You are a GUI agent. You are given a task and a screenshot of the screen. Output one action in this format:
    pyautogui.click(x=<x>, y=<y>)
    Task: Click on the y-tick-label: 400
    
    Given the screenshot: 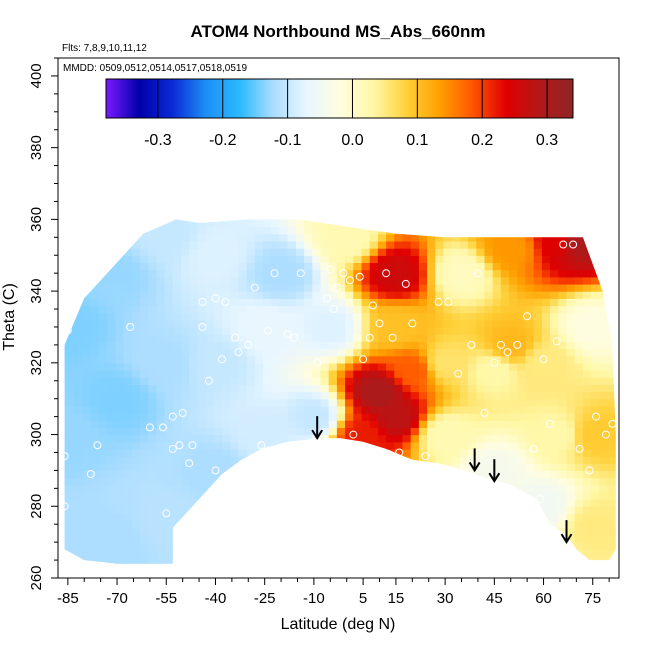 What is the action you would take?
    pyautogui.click(x=36, y=75)
    